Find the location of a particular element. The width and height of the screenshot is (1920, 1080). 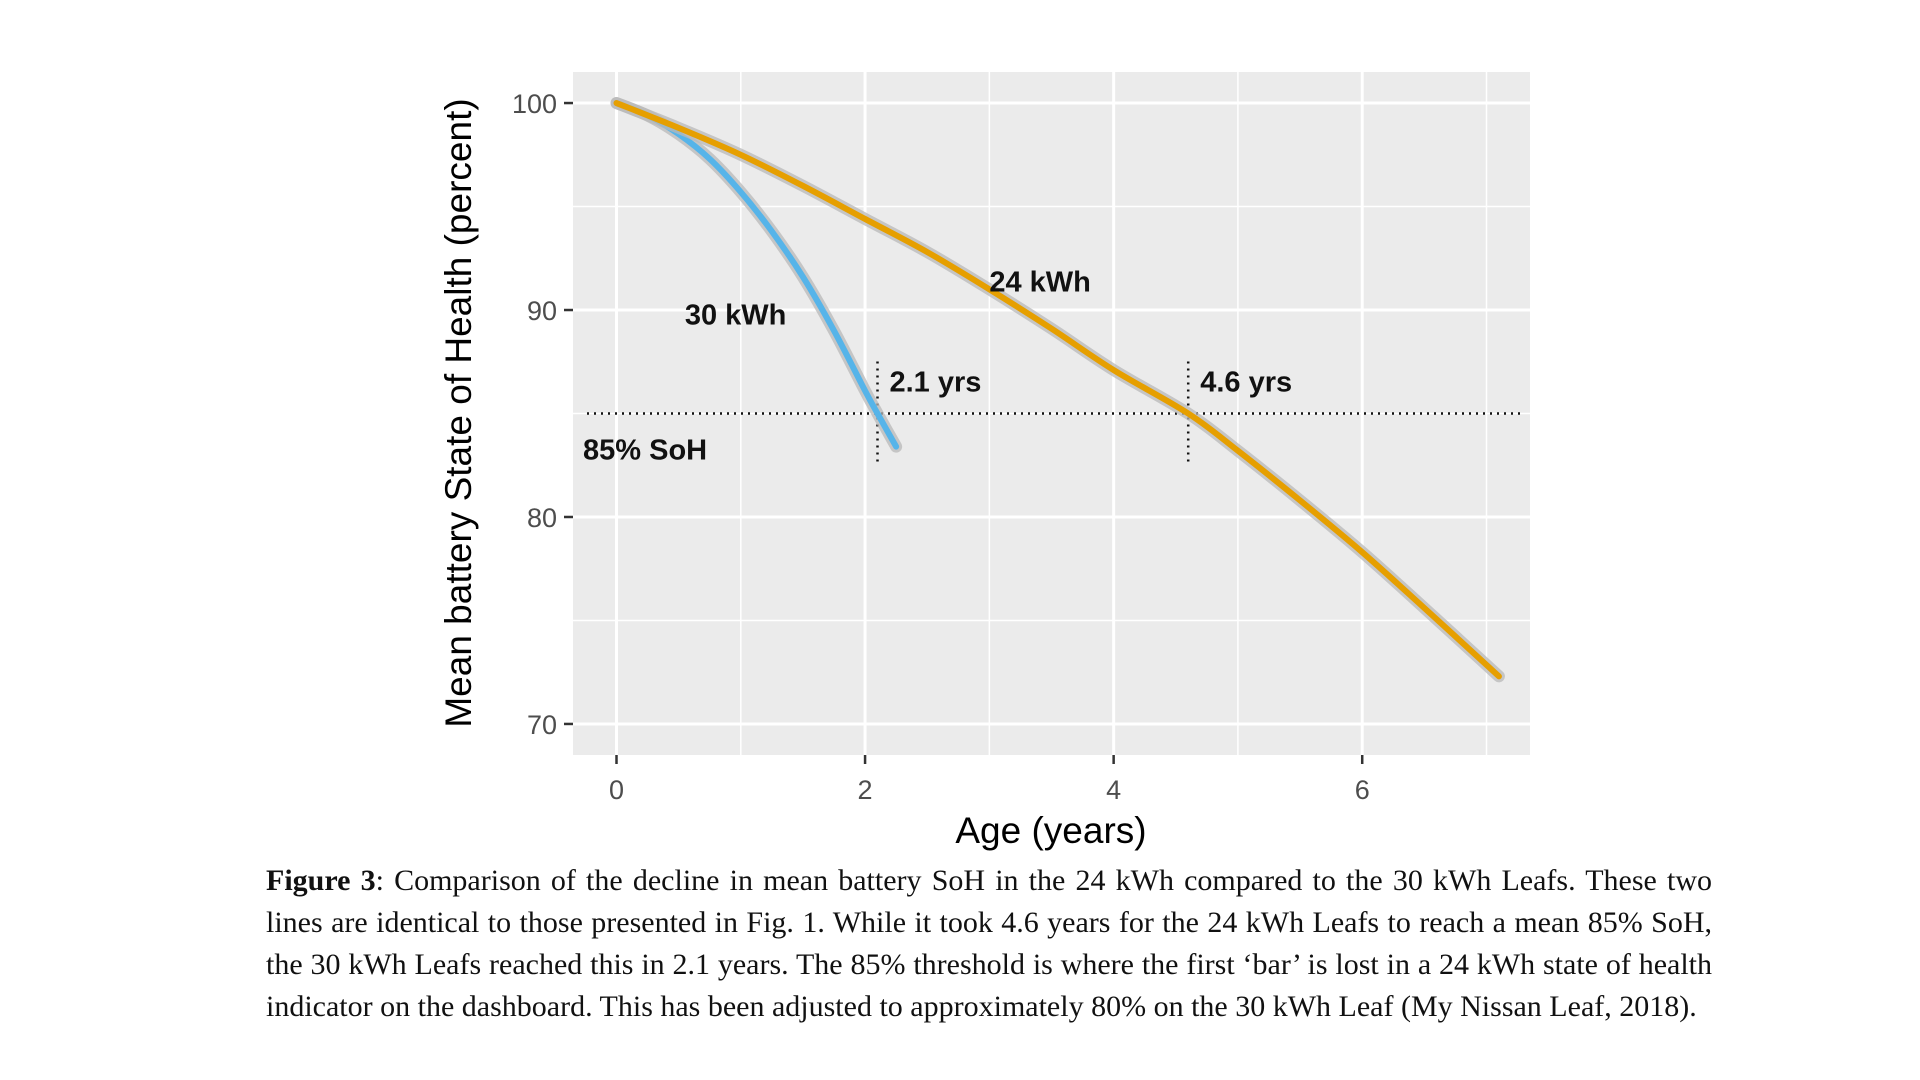

y-axis-title: Mean battery State of Health (percent) is located at coordinates (458, 412).